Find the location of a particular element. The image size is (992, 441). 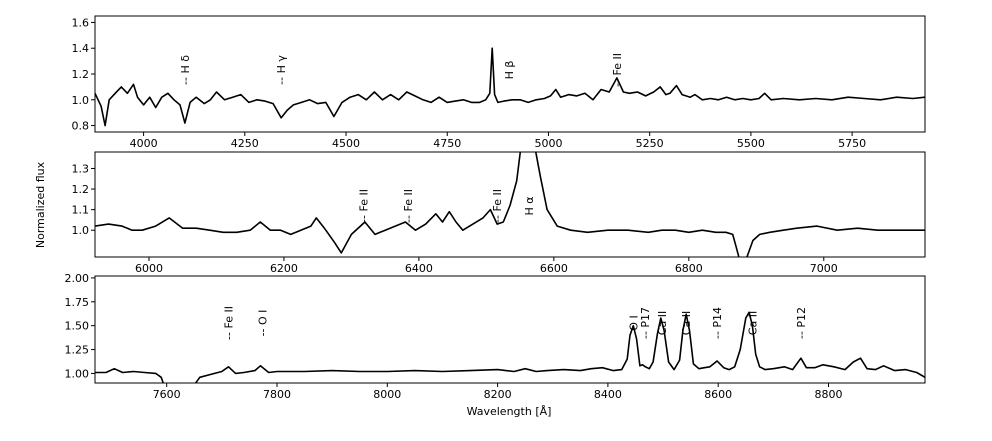

x-tick-label: 4750 is located at coordinates (447, 143).